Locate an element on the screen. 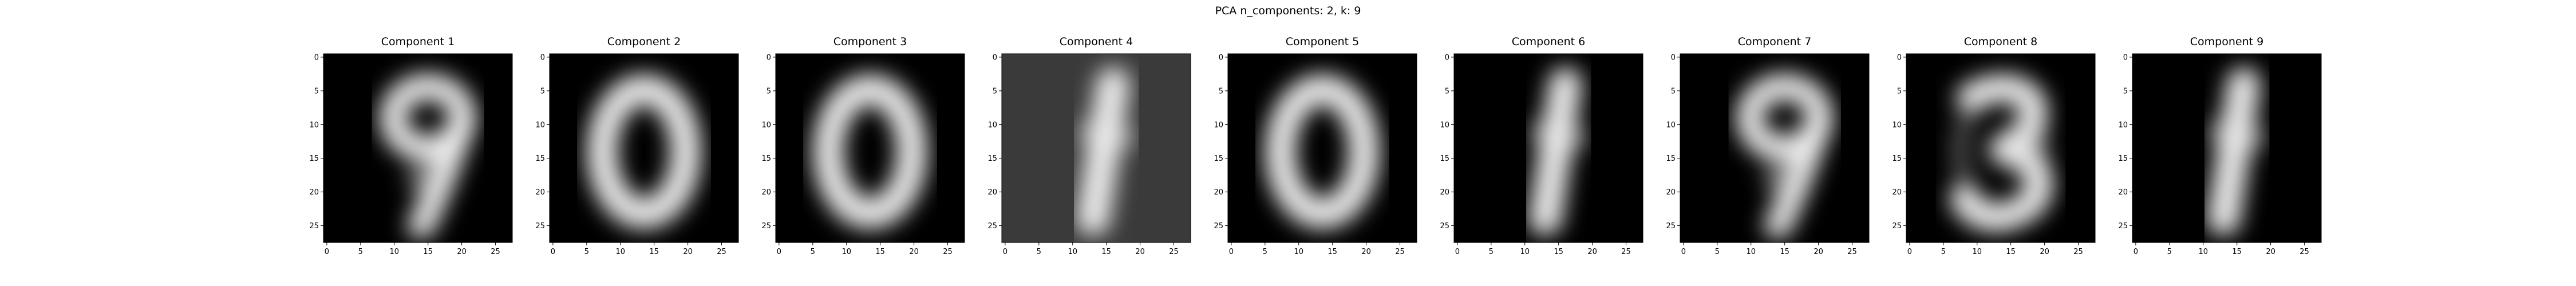 This screenshot has width=2576, height=286. figure-title: PCA n_components: 2, k: 9 is located at coordinates (1288, 11).